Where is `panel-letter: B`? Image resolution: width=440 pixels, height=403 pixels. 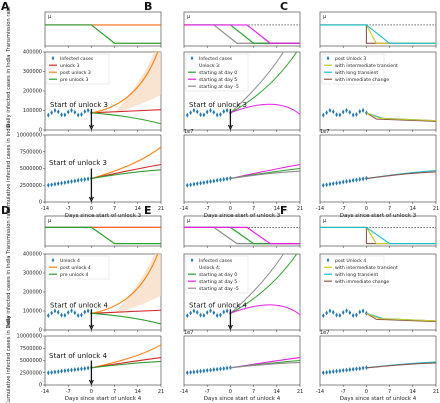 panel-letter: B is located at coordinates (148, 6).